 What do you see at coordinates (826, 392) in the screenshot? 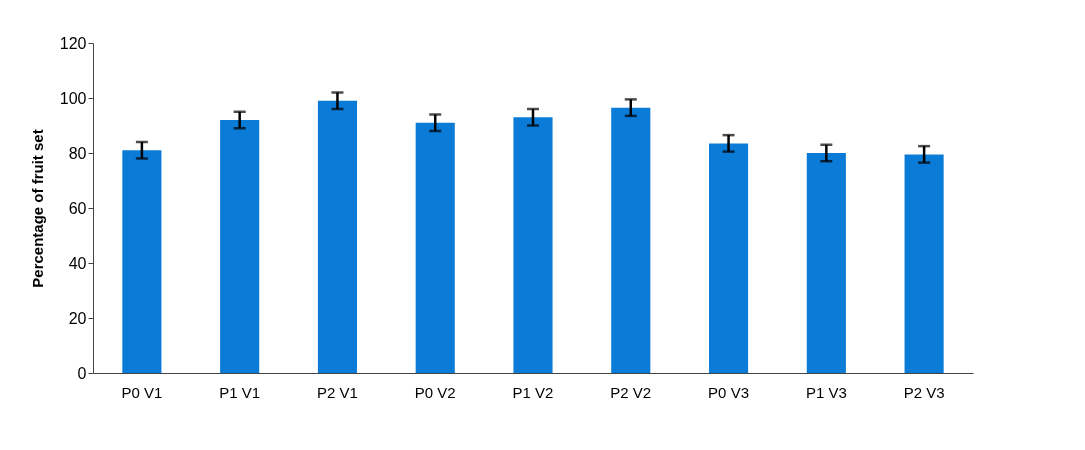
I see `x-tick-label: P1 V3` at bounding box center [826, 392].